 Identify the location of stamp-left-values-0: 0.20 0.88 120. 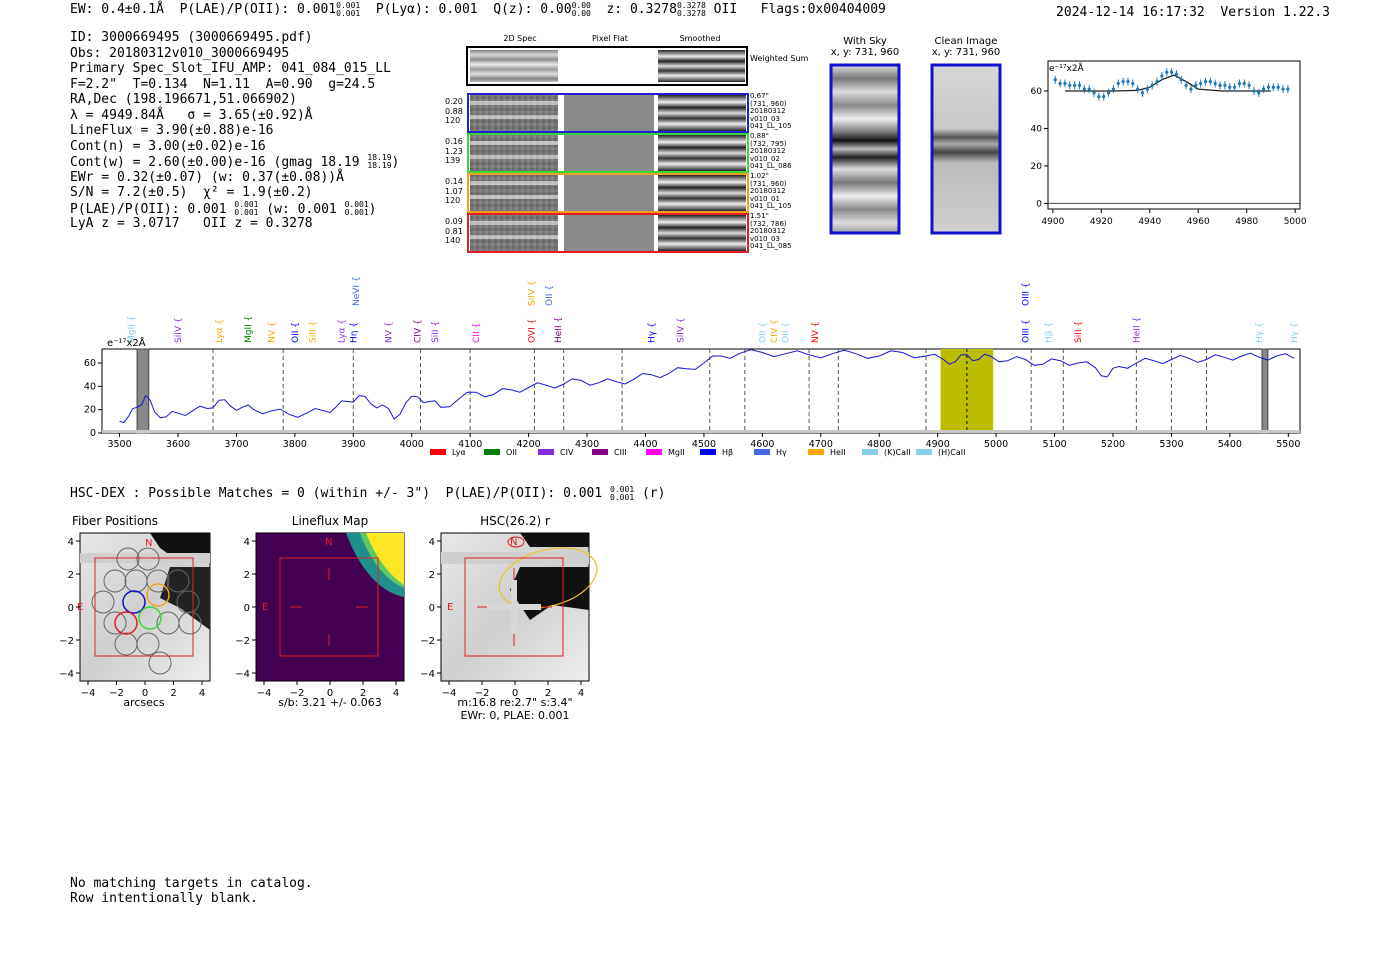
(454, 111).